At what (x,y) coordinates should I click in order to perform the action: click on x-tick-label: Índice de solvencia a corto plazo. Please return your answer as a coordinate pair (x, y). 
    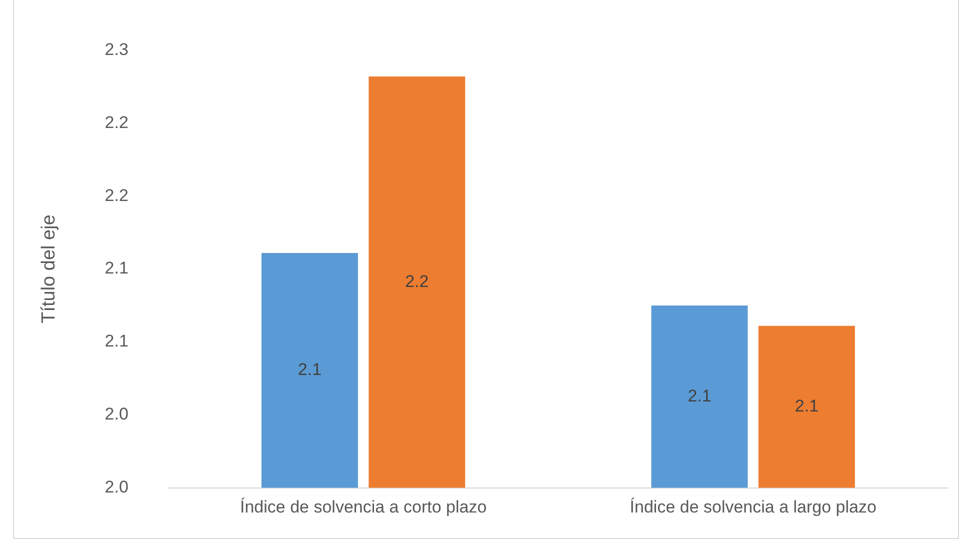
    Looking at the image, I should click on (363, 507).